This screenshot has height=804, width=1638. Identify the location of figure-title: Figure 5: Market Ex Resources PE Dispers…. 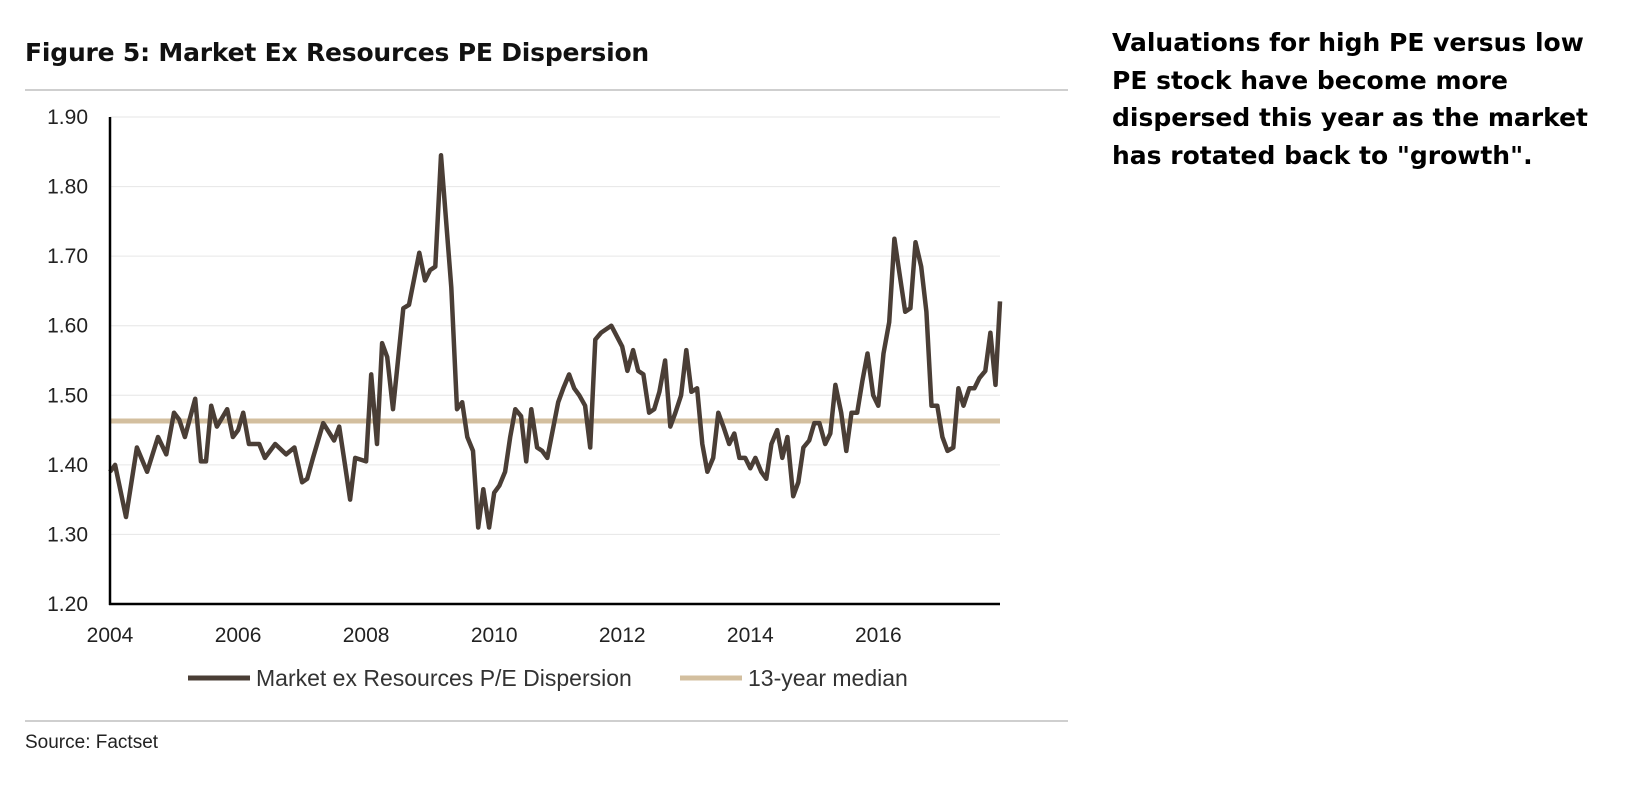
(337, 52).